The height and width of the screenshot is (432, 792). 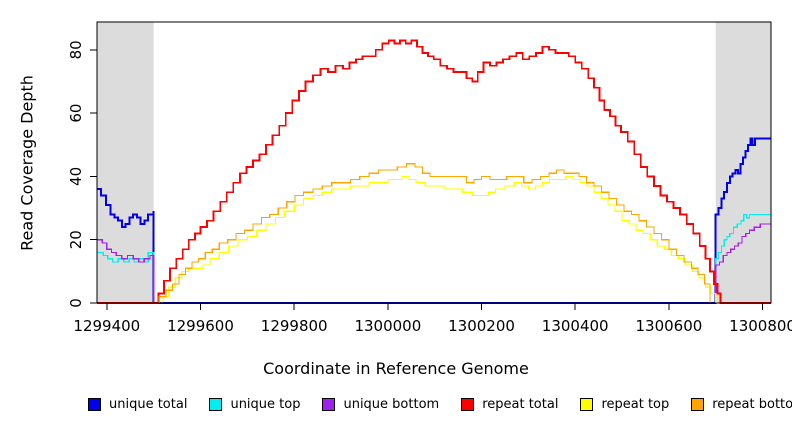 I want to click on legend-label-repeat-bottom: repeat bottom, so click(x=752, y=404).